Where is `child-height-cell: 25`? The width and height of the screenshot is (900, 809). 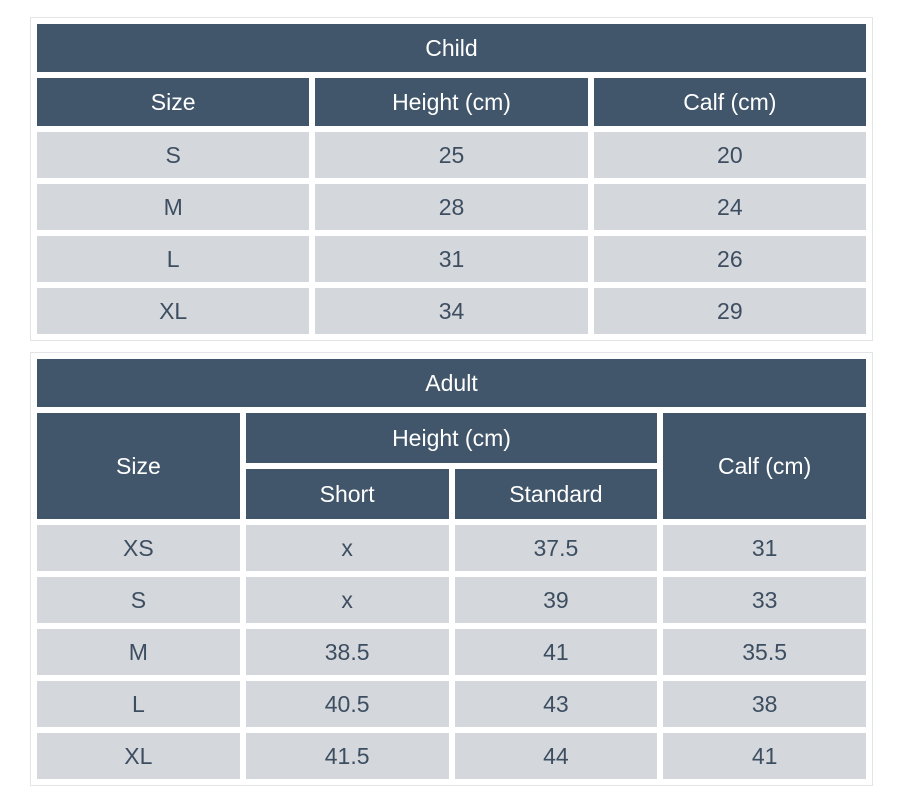
child-height-cell: 25 is located at coordinates (451, 155).